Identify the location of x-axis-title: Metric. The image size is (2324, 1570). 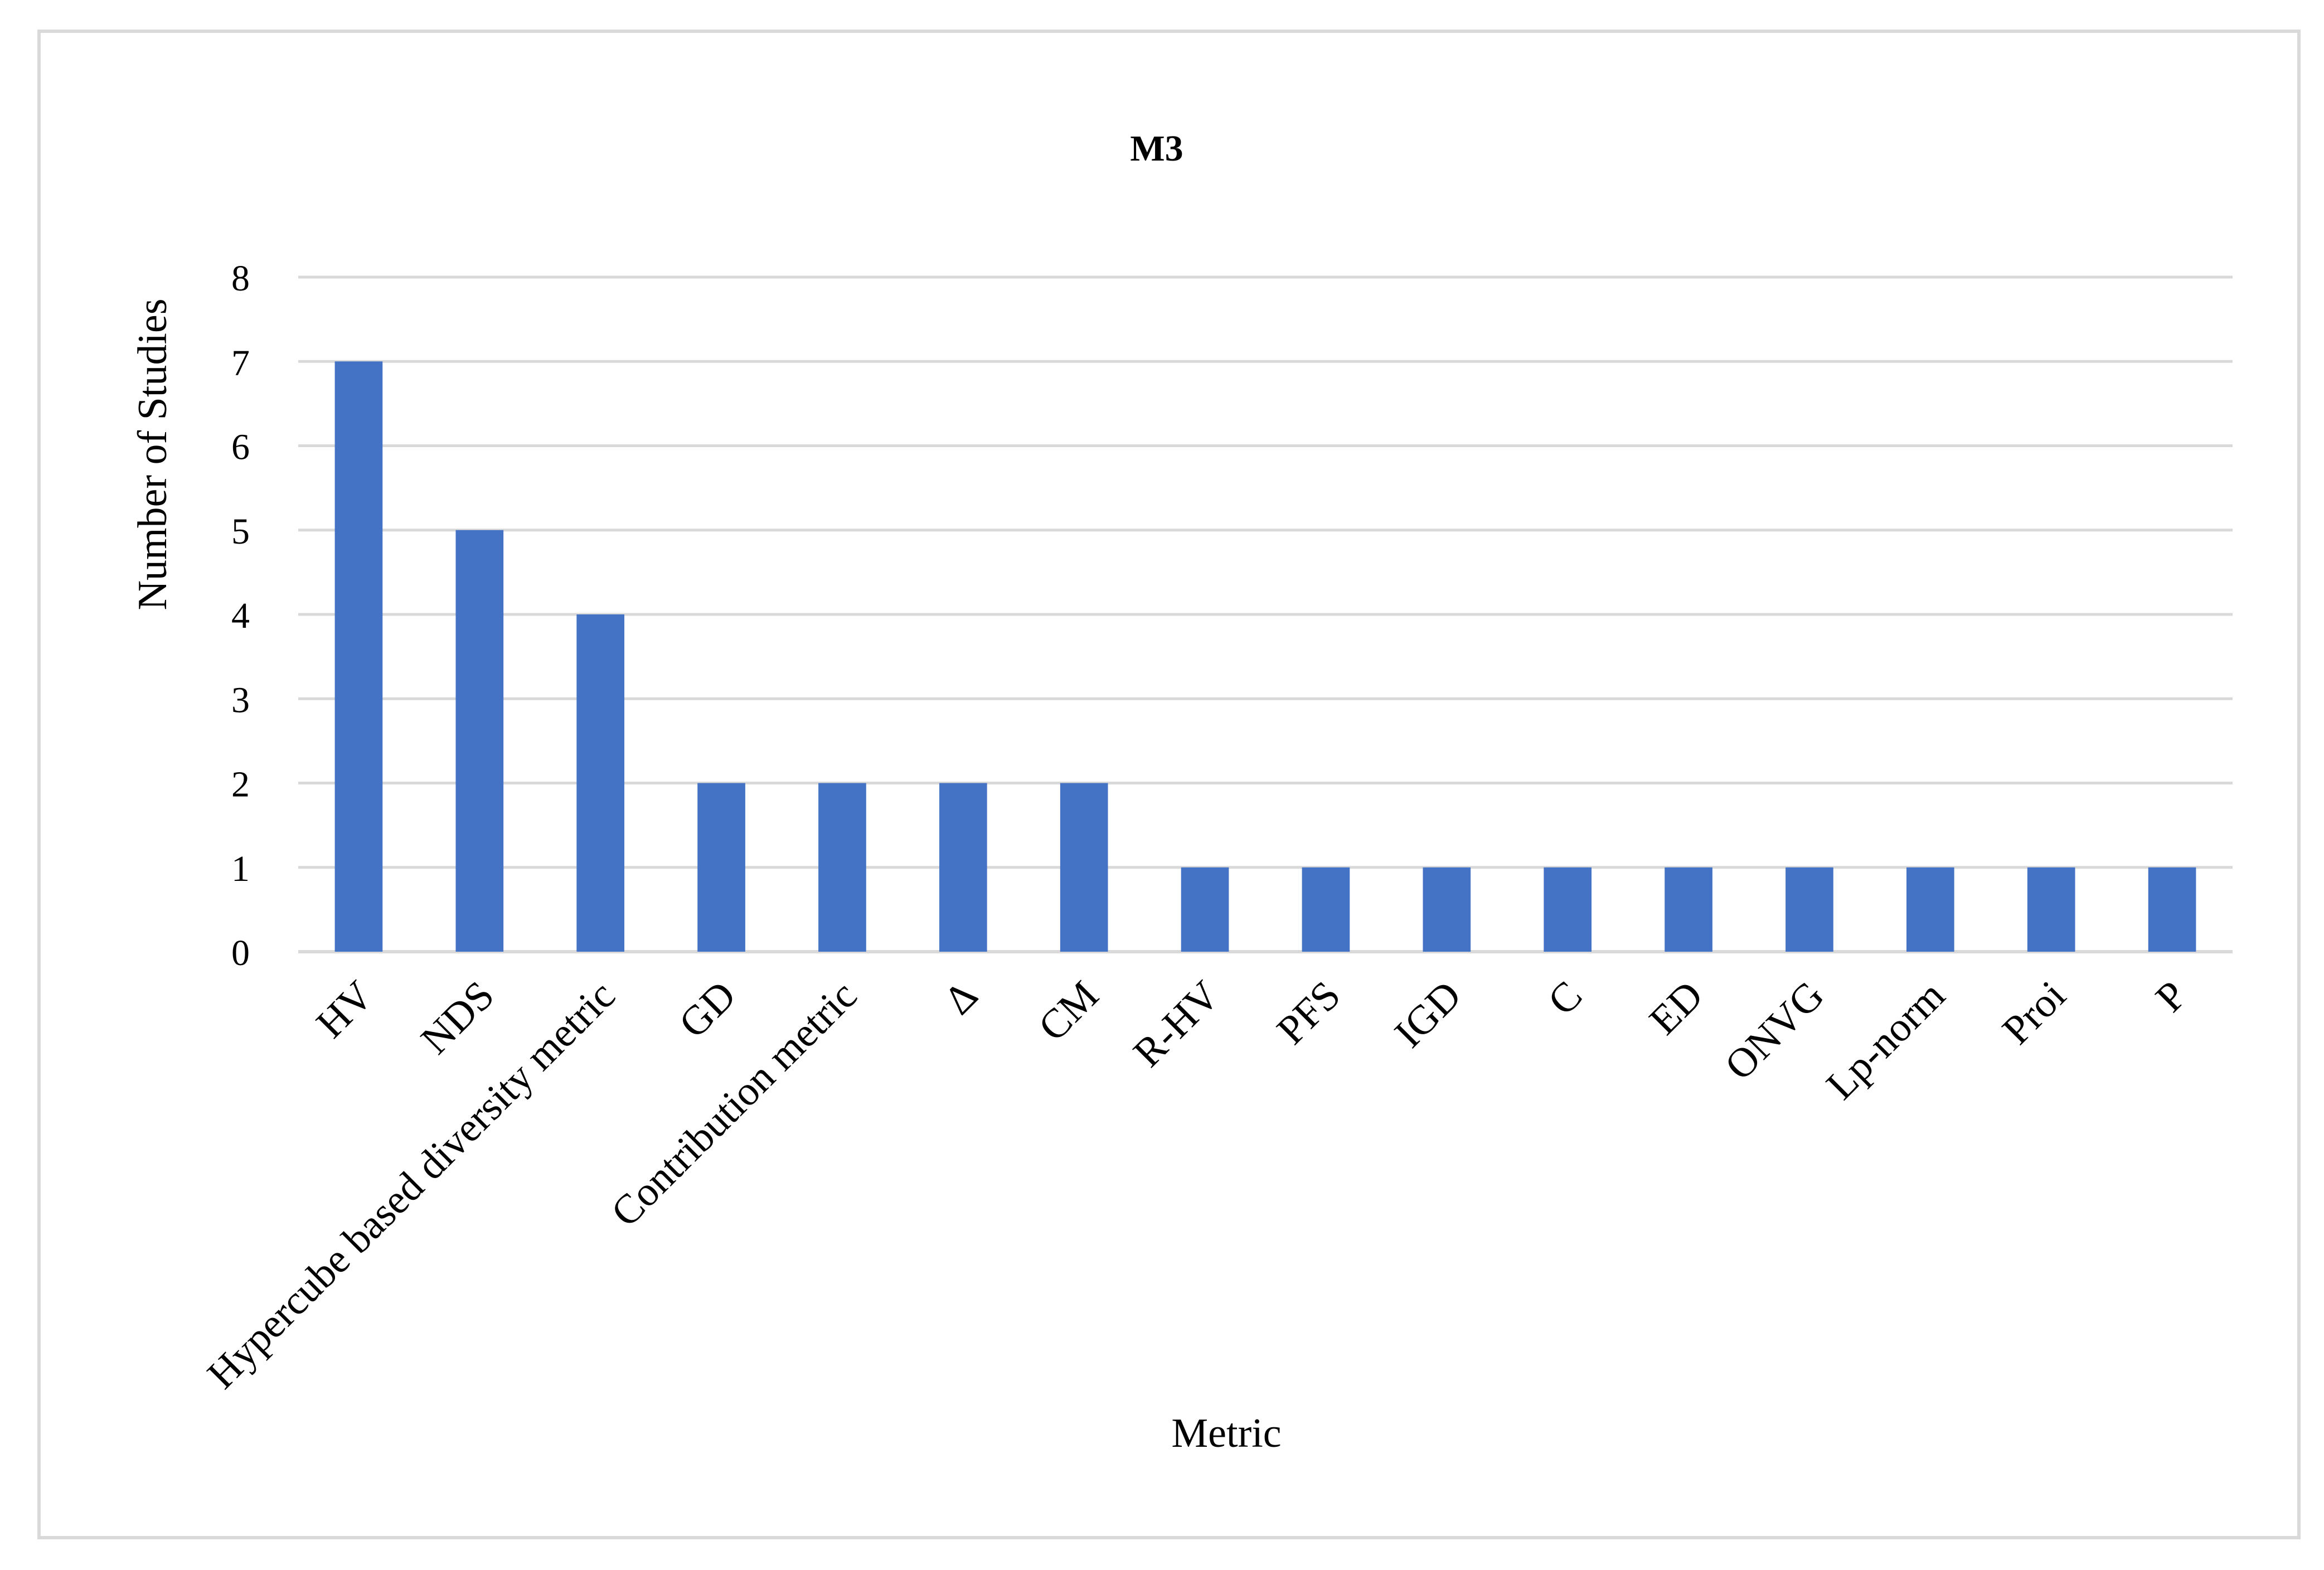
(1226, 1433).